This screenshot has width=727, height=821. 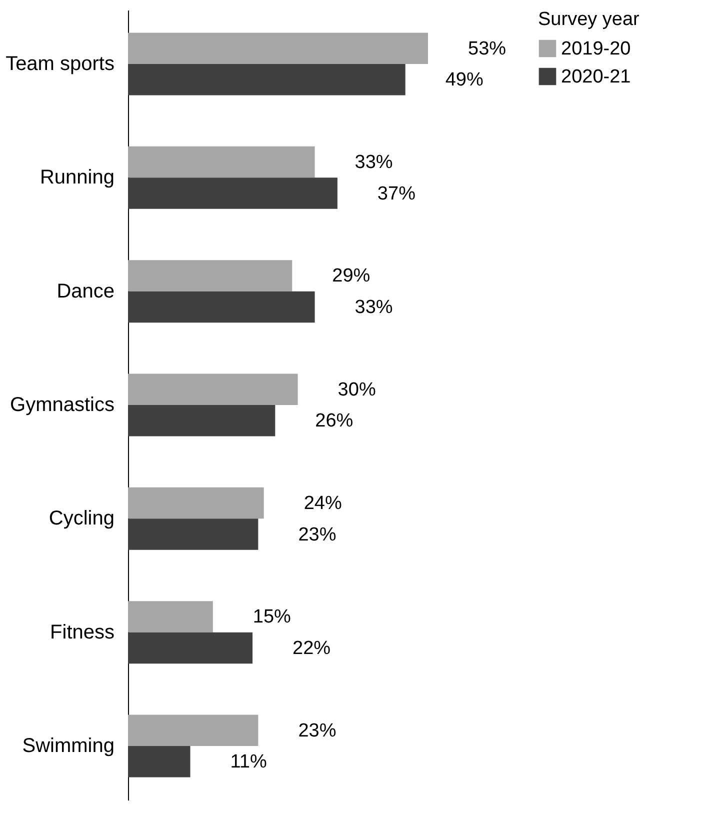 What do you see at coordinates (62, 405) in the screenshot?
I see `y-tick-label: Gymnastics` at bounding box center [62, 405].